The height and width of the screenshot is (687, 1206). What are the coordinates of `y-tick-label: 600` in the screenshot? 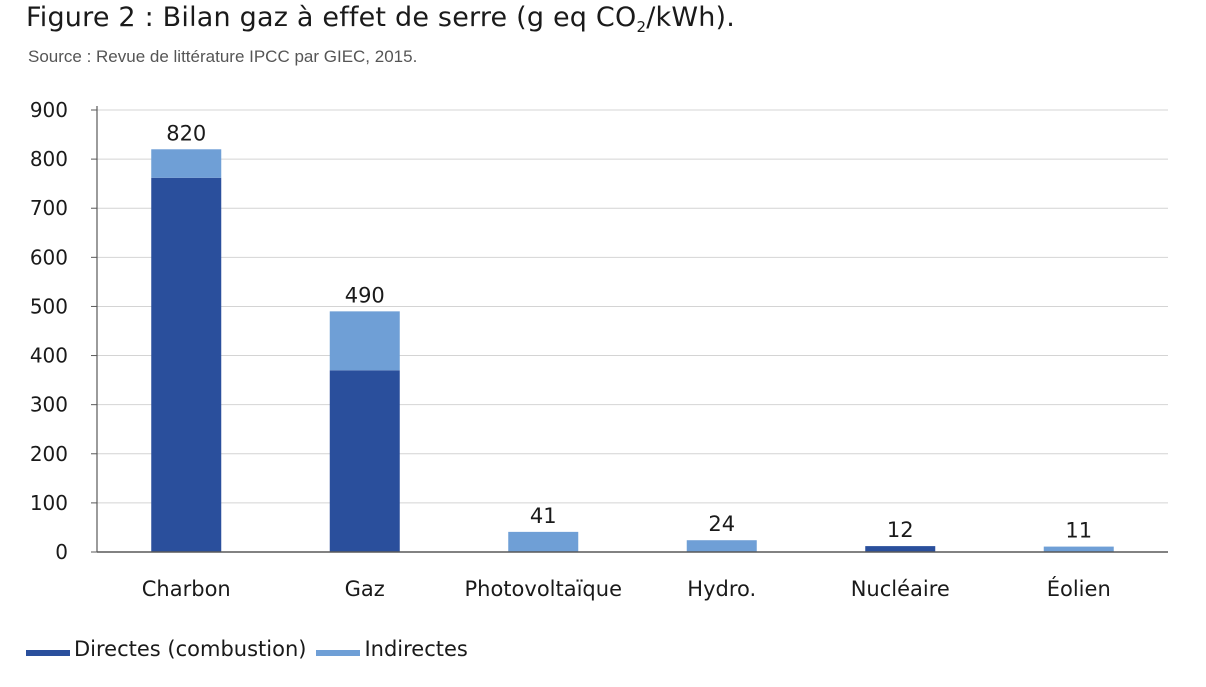 It's located at (49, 257).